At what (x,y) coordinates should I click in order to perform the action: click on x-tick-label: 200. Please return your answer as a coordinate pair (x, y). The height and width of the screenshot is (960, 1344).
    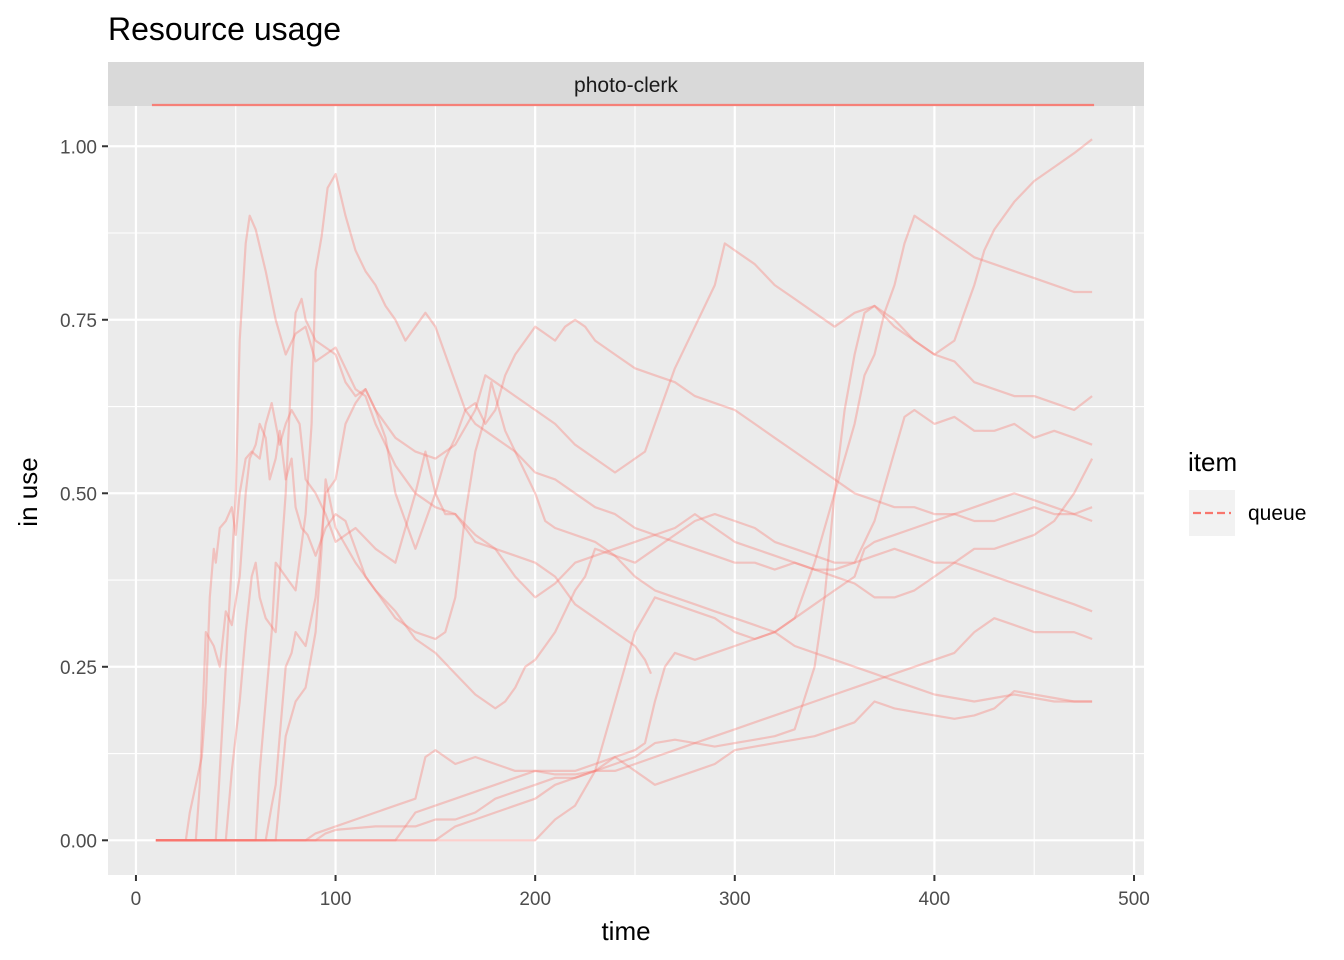
    Looking at the image, I should click on (535, 899).